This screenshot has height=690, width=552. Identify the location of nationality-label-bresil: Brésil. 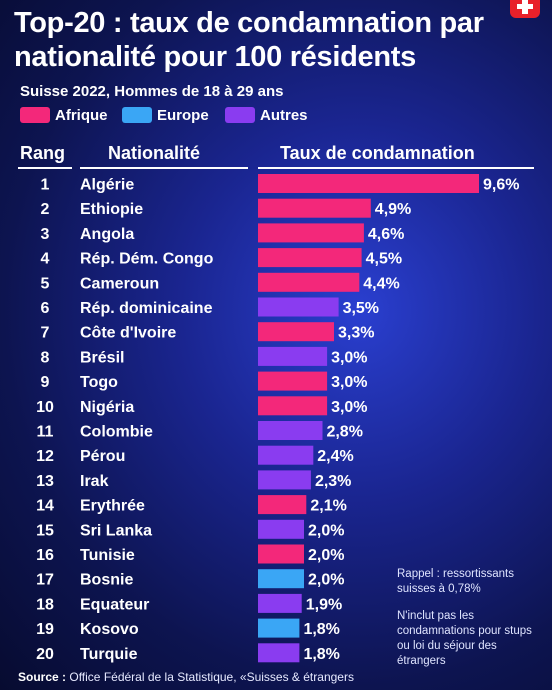
(102, 357).